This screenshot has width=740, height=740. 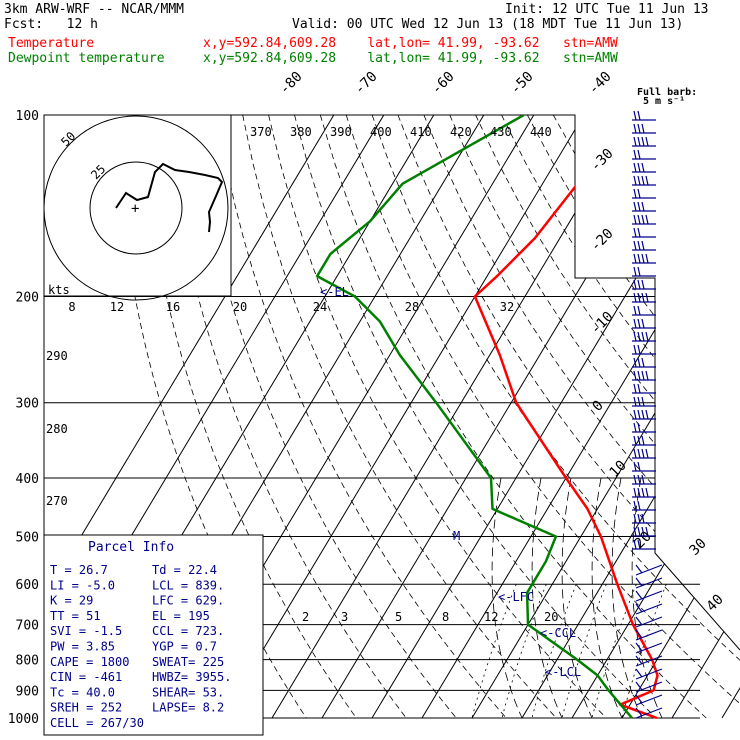 What do you see at coordinates (57, 501) in the screenshot?
I see `theta-label: 270` at bounding box center [57, 501].